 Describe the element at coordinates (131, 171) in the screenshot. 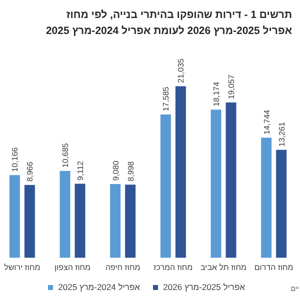

I see `data-label: 8,998` at that location.